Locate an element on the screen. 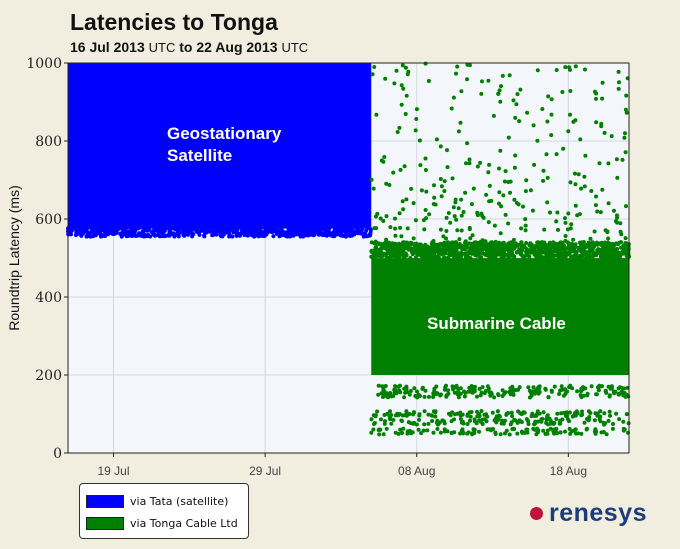 The height and width of the screenshot is (549, 680). legend-label-cable: via Tonga Cable Ltd is located at coordinates (184, 523).